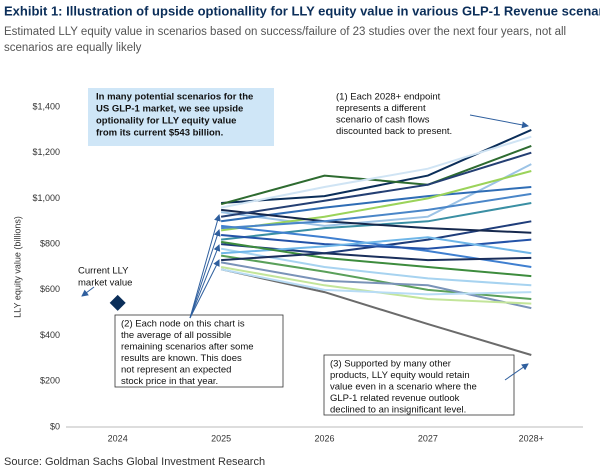  Describe the element at coordinates (169, 109) in the screenshot. I see `annotation-text: US GLP-1 market, we see upside` at that location.